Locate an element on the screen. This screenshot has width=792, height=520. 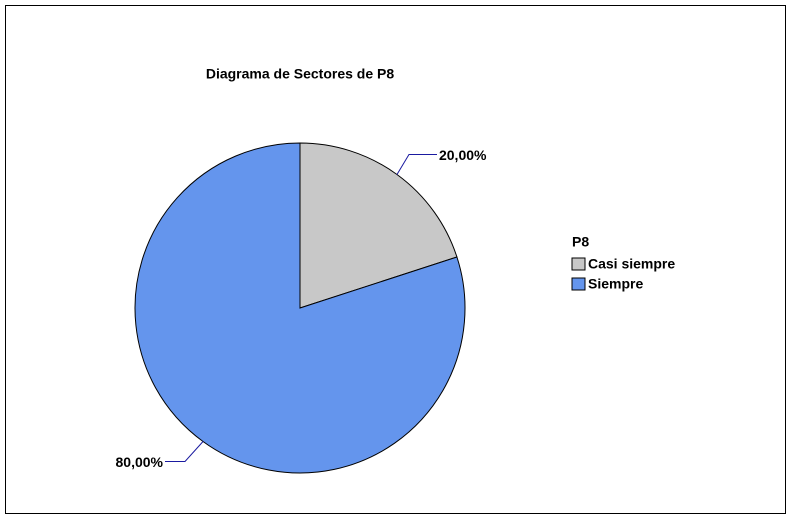
data-label: 80,00% is located at coordinates (140, 462).